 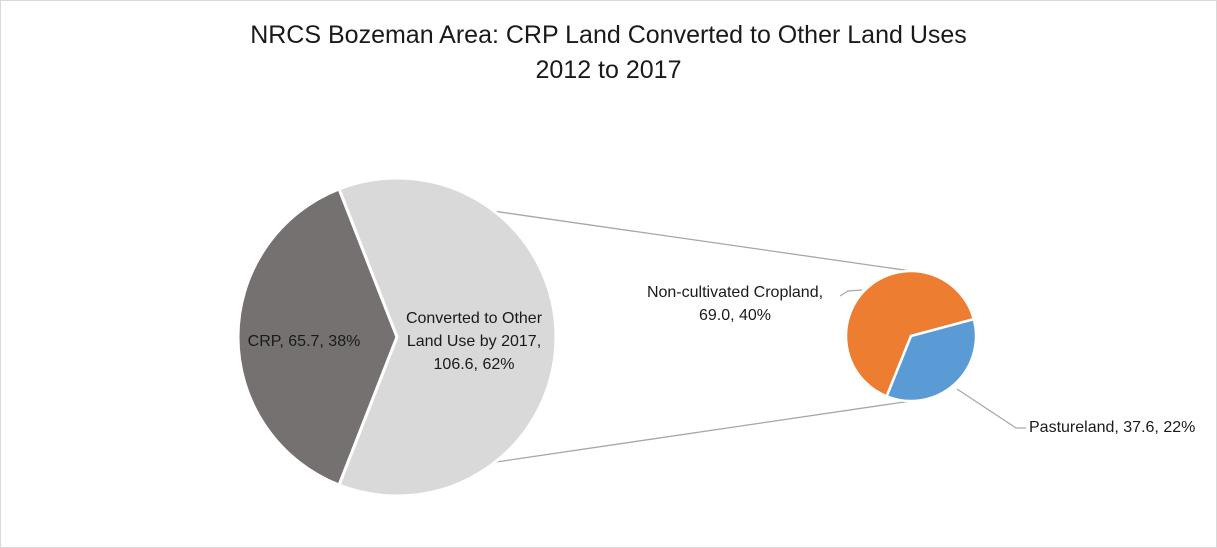 I want to click on data-label-non-cultivated-cropland-line-2: 69.0, 40%, so click(x=735, y=315).